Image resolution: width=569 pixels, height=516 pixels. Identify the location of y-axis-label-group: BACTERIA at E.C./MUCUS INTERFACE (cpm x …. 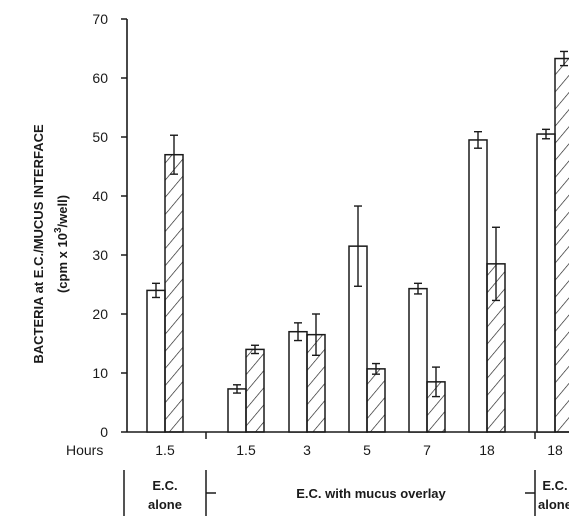
(50, 244).